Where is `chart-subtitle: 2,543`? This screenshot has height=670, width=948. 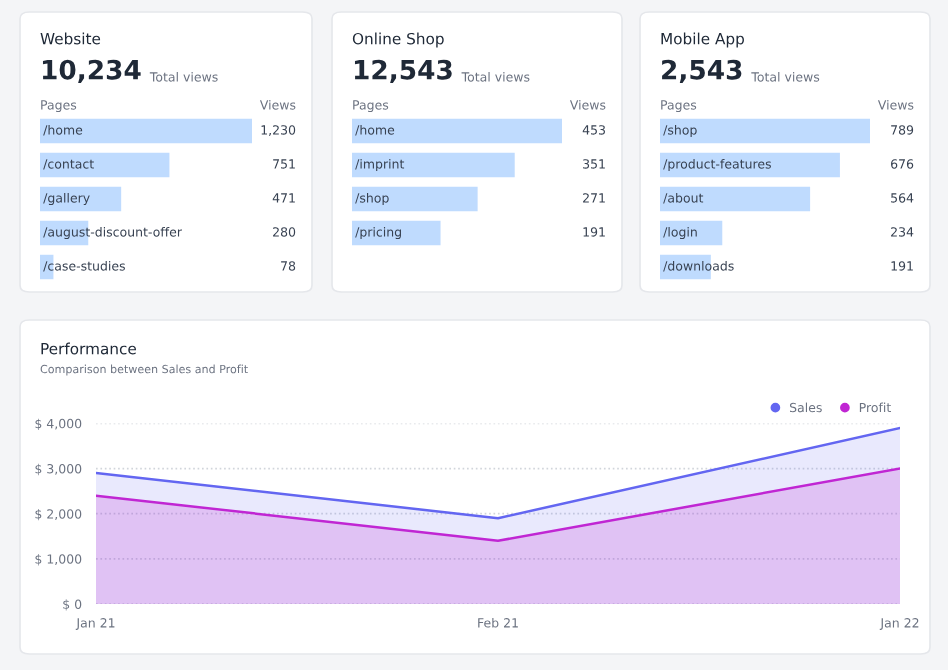 chart-subtitle: 2,543 is located at coordinates (702, 71).